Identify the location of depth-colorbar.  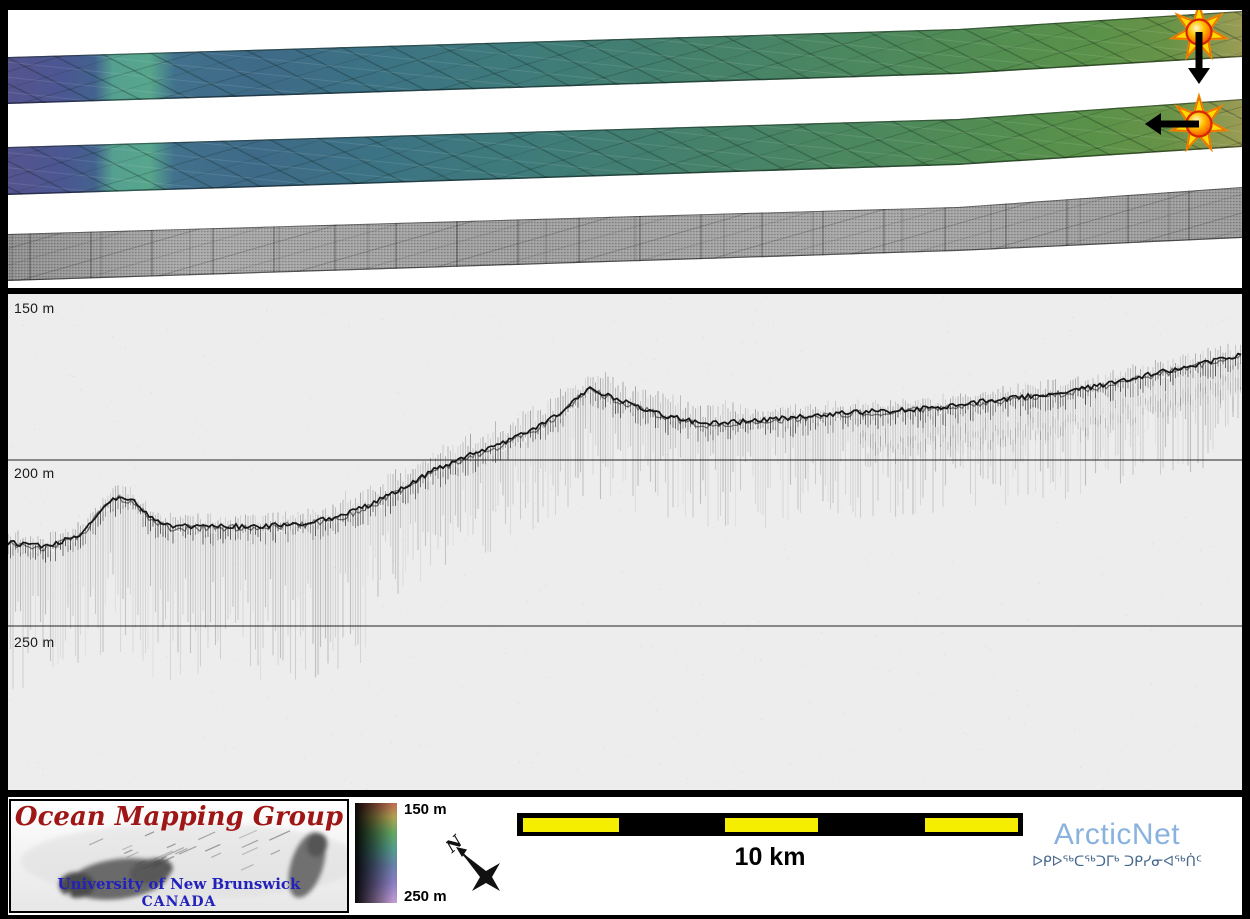
(376, 853).